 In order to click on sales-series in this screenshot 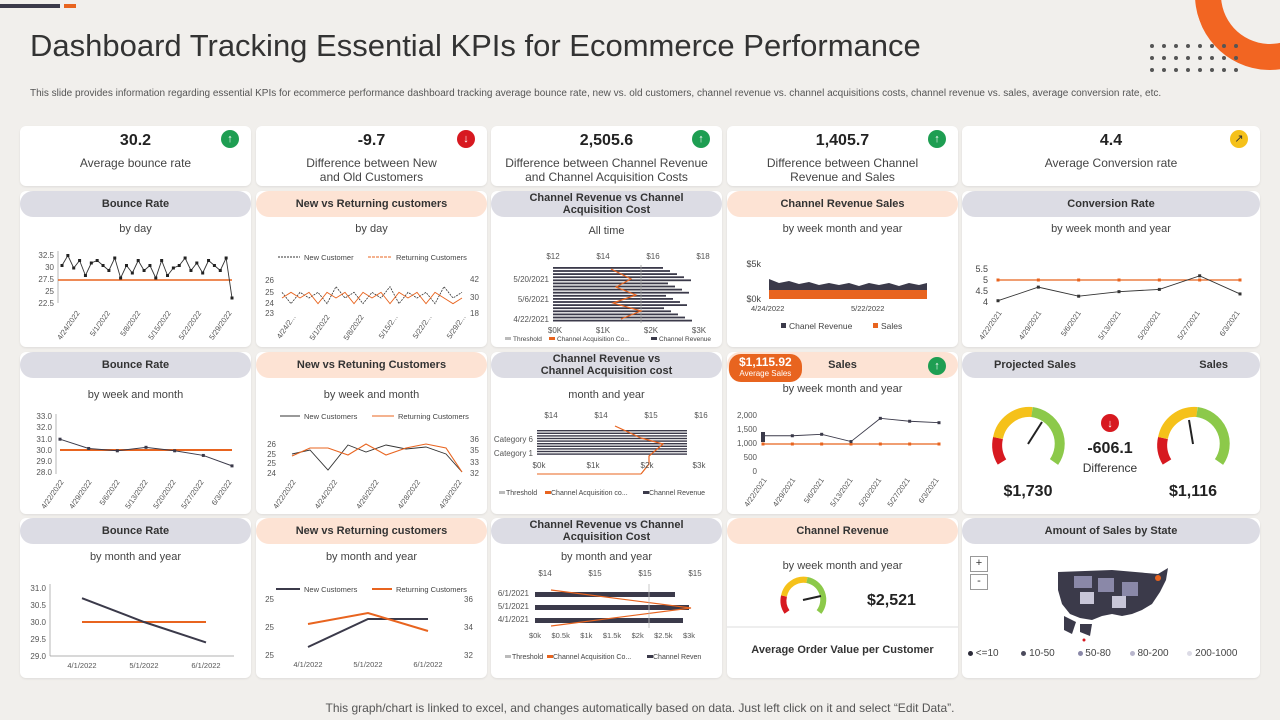, I will do `click(851, 430)`.